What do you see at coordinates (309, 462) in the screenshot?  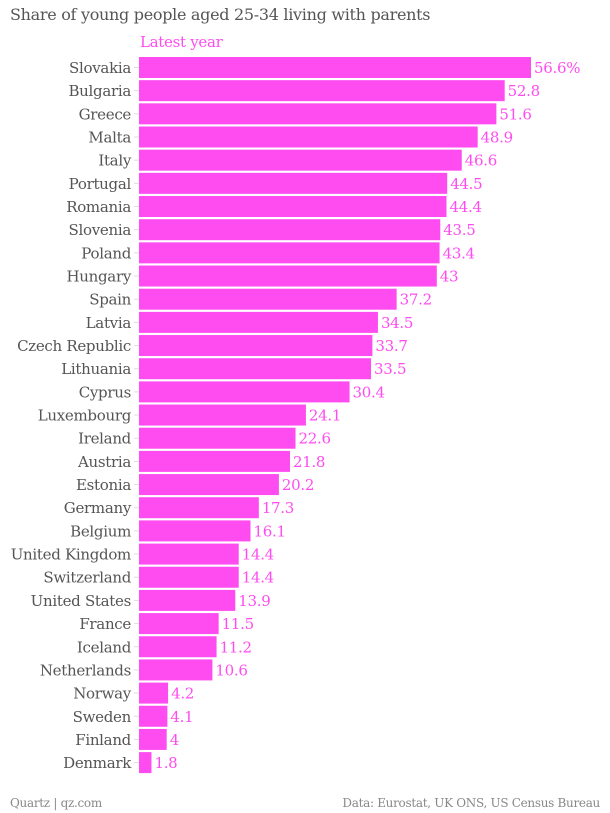 I see `data-label: 21.8` at bounding box center [309, 462].